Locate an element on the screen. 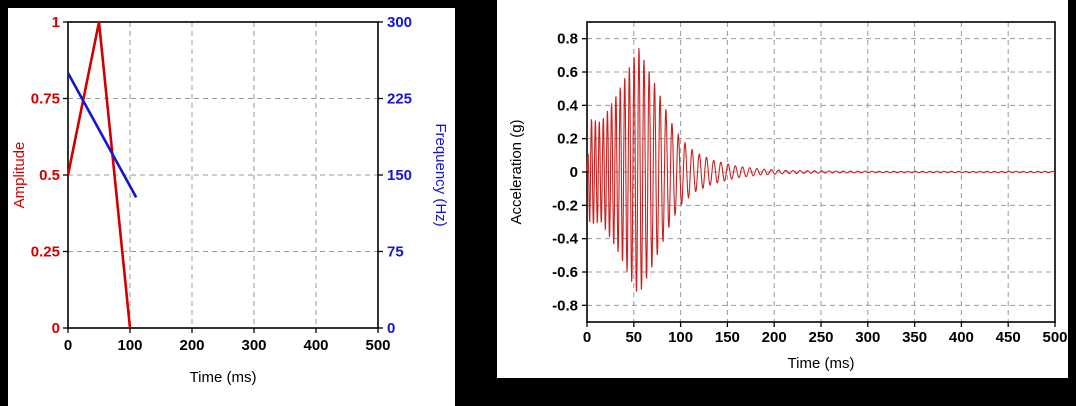 The height and width of the screenshot is (406, 1076). svg-text: 50 is located at coordinates (633, 337).